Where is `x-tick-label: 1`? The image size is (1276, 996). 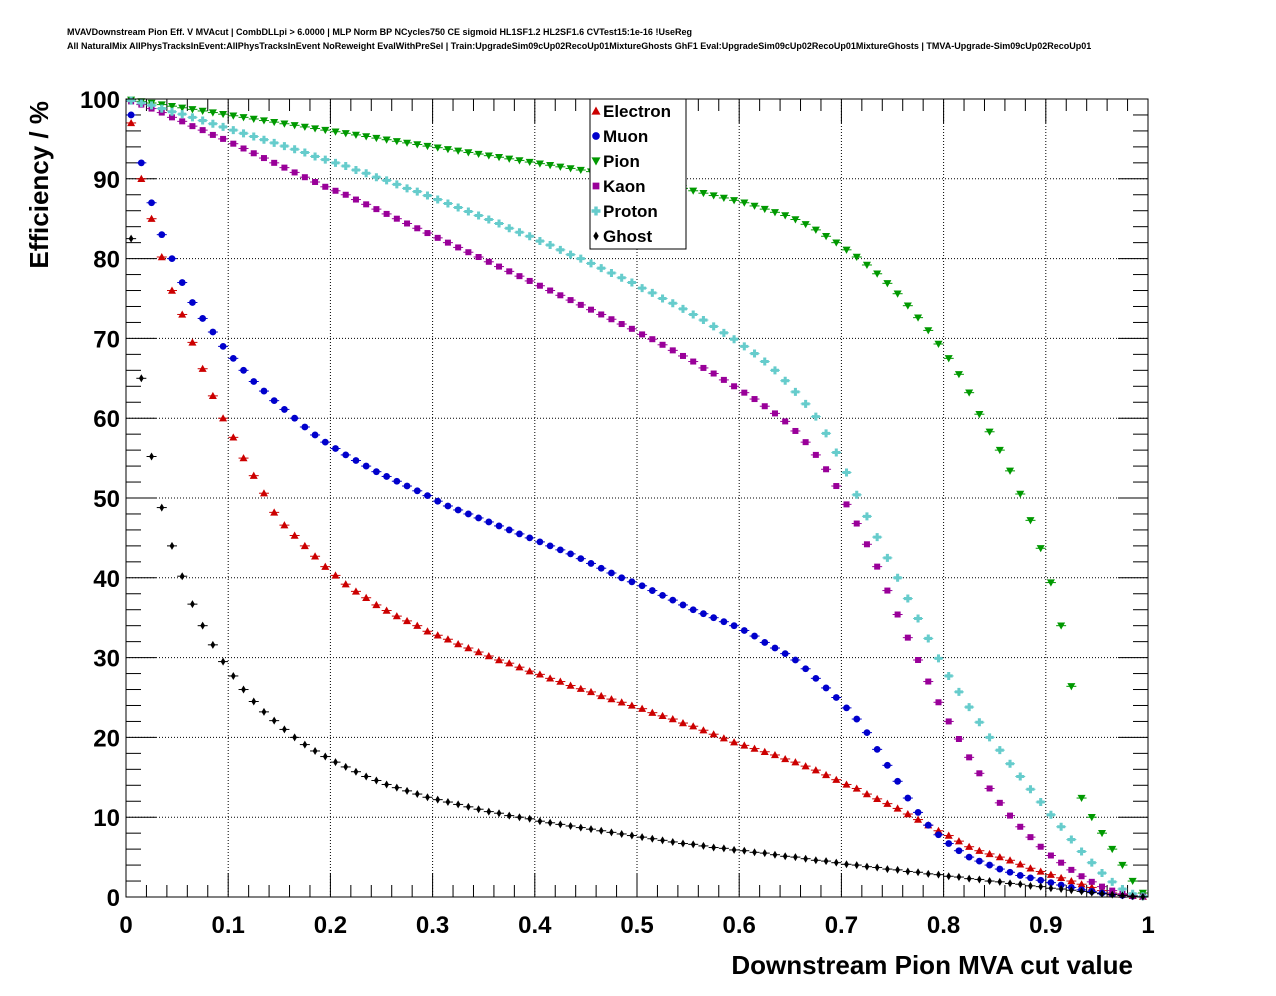 x-tick-label: 1 is located at coordinates (1147, 925).